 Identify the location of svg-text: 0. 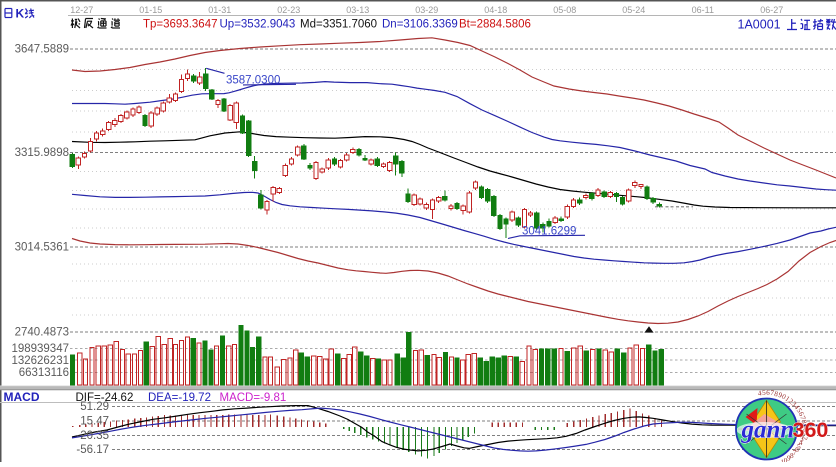
(786, 459).